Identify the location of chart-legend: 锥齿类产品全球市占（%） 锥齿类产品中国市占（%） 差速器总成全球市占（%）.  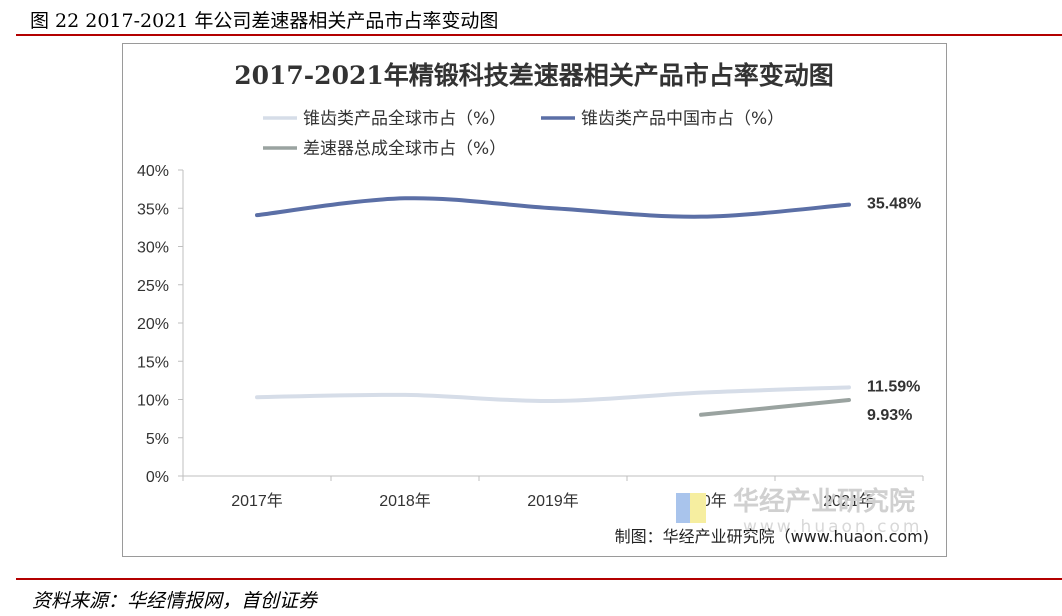
(523, 134).